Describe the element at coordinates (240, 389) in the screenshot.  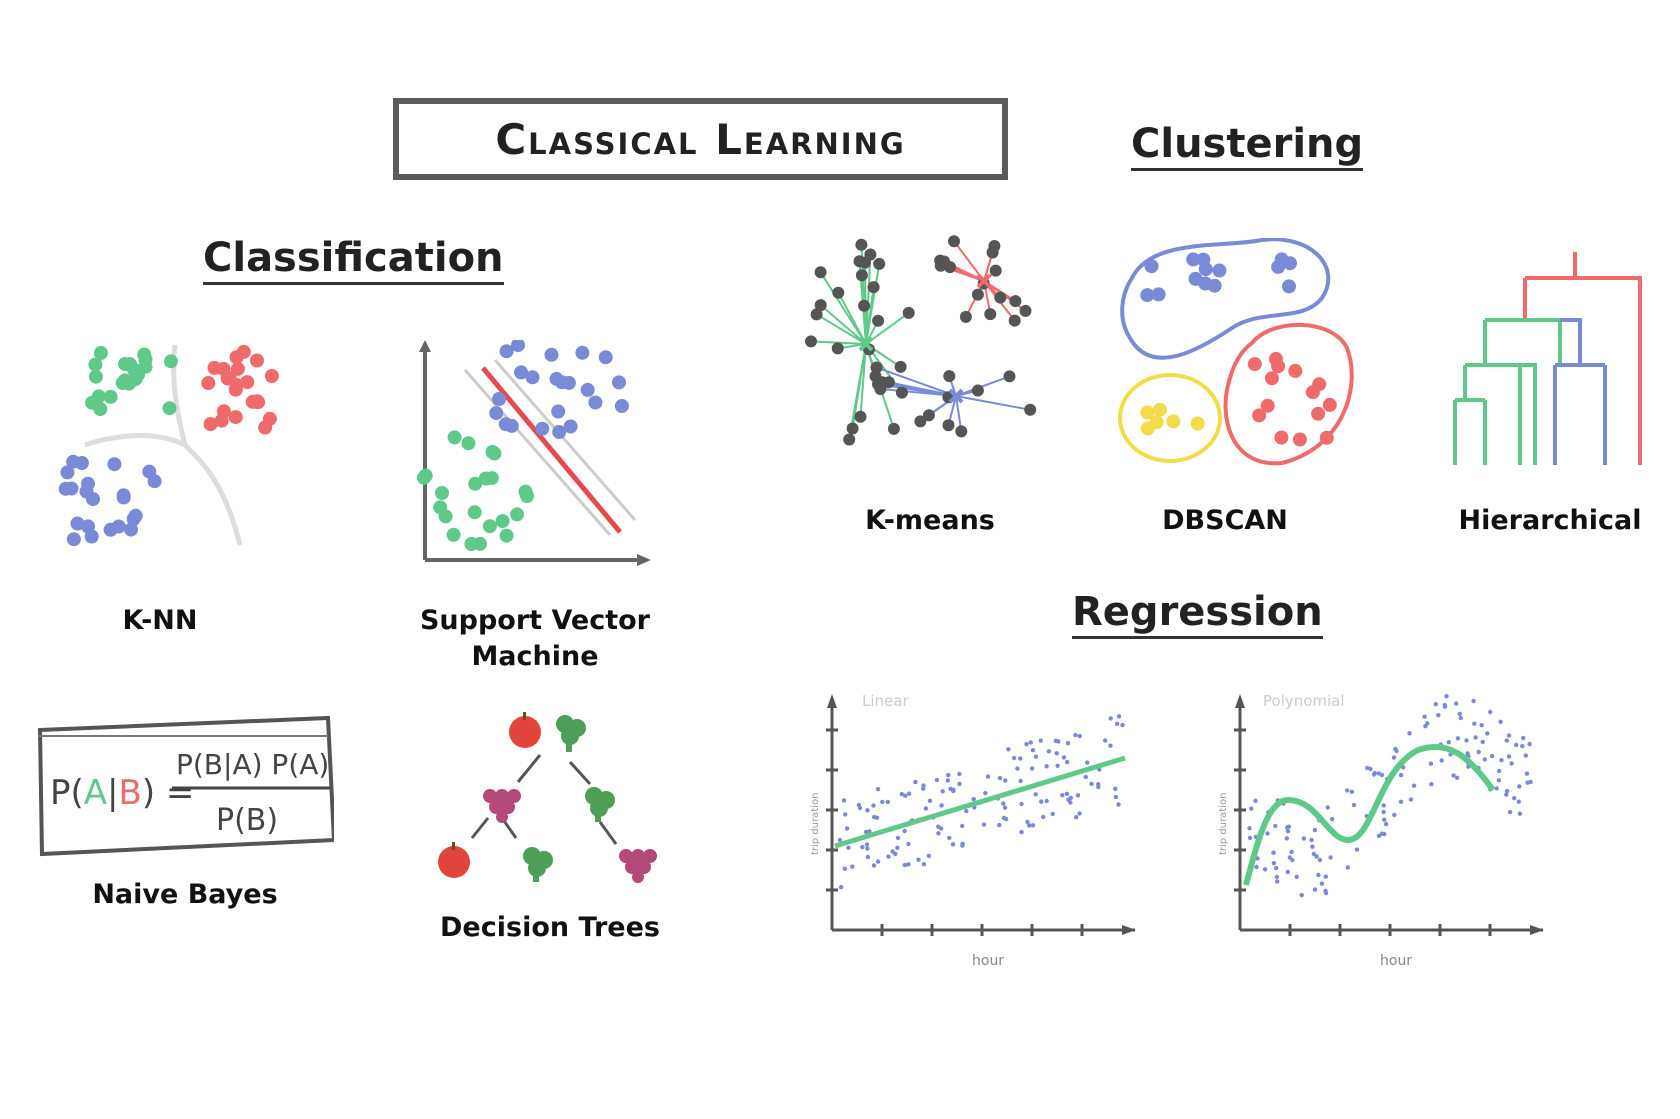
I see `knn-red-cluster` at that location.